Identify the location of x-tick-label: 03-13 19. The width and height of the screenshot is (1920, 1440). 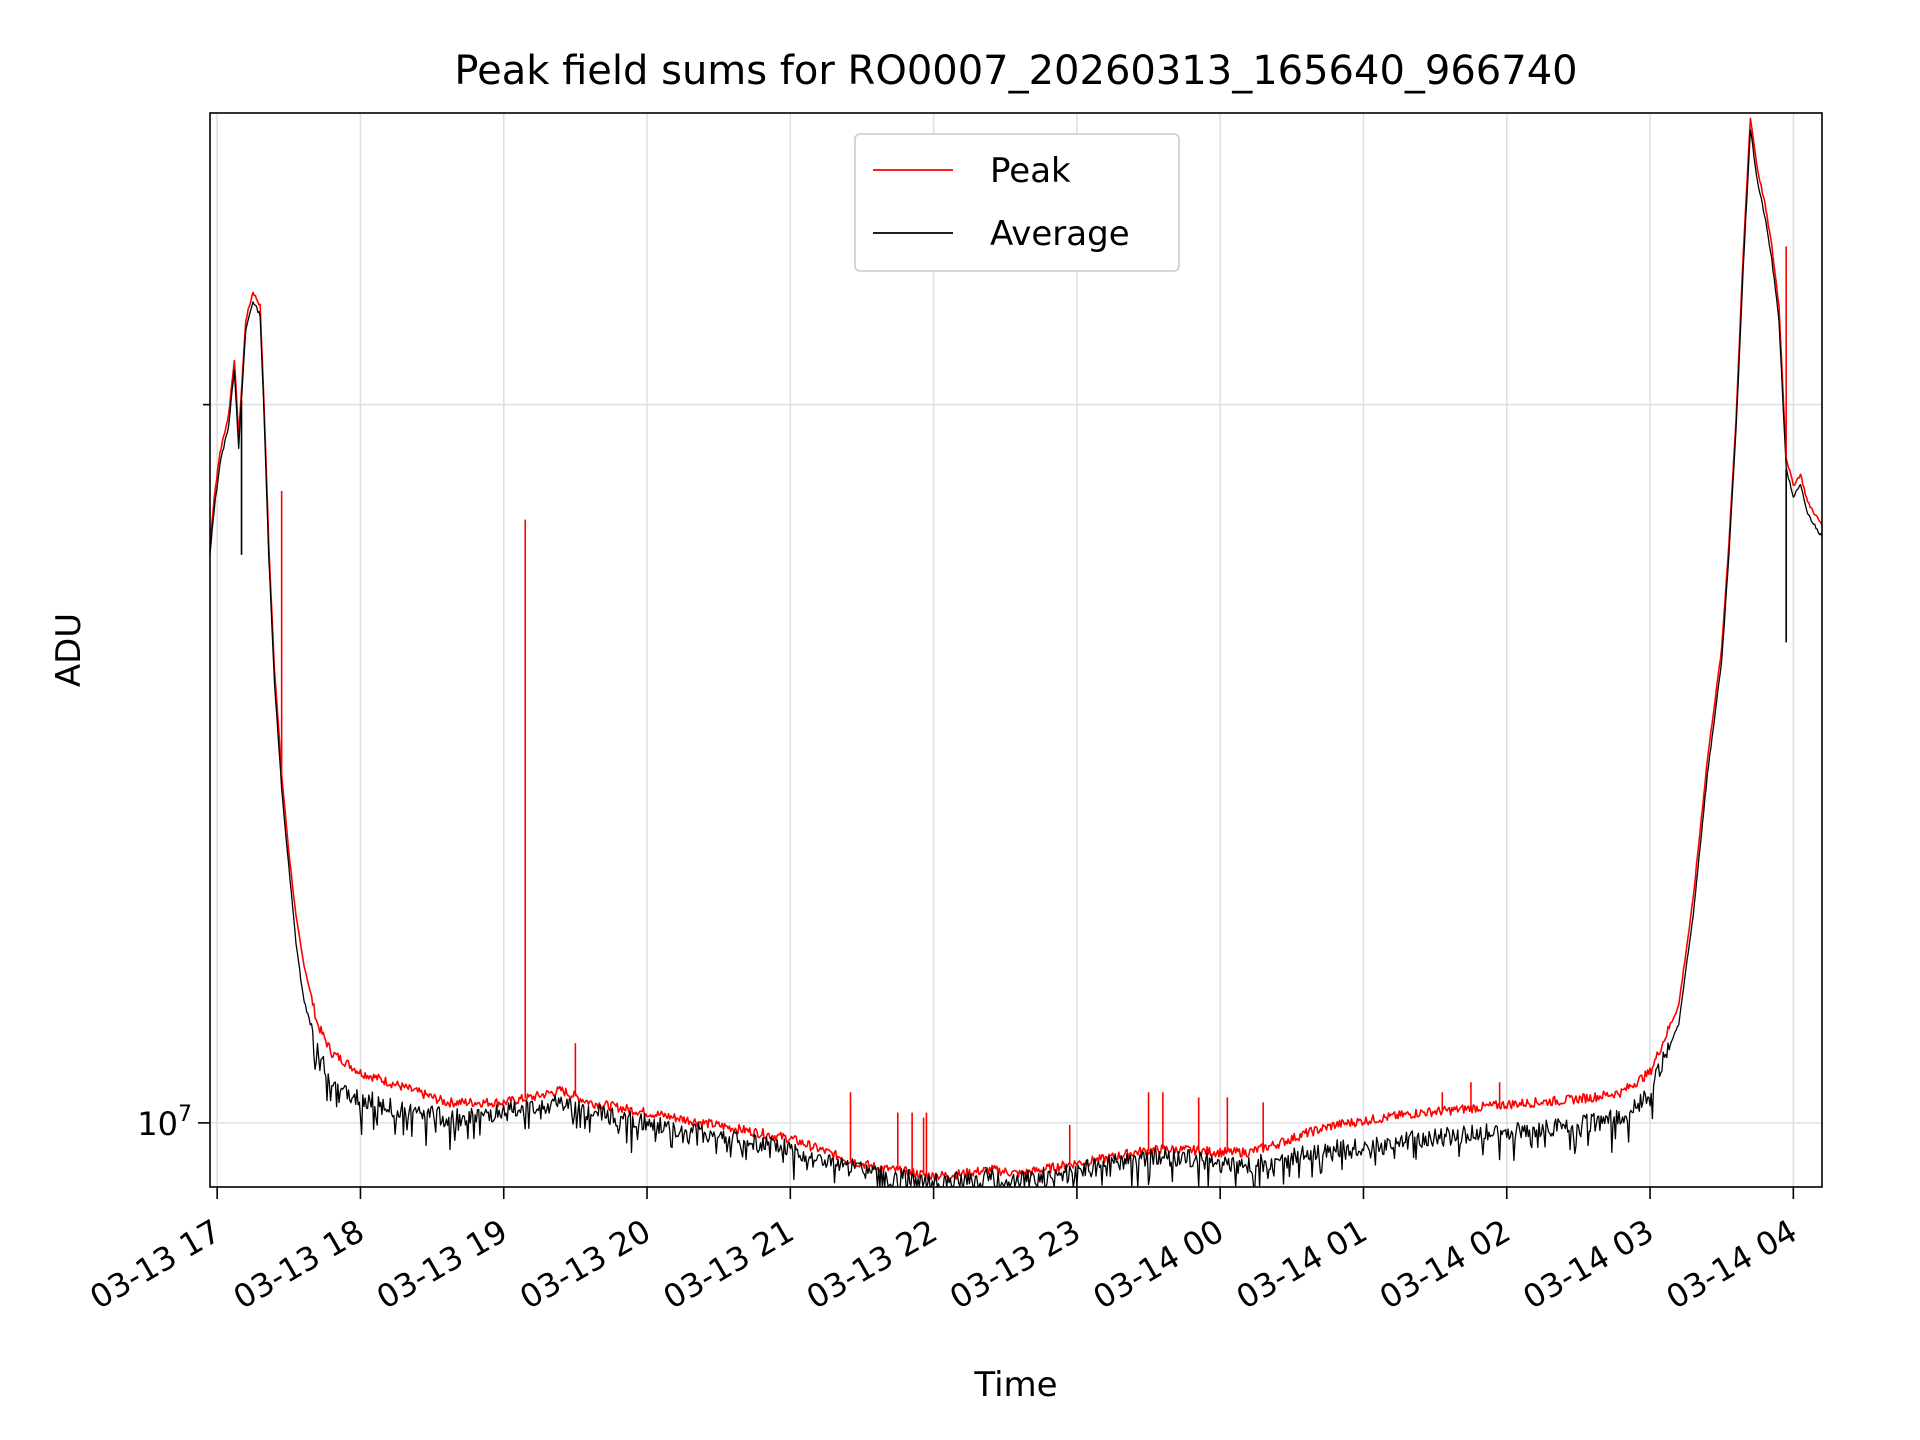
(442, 1264).